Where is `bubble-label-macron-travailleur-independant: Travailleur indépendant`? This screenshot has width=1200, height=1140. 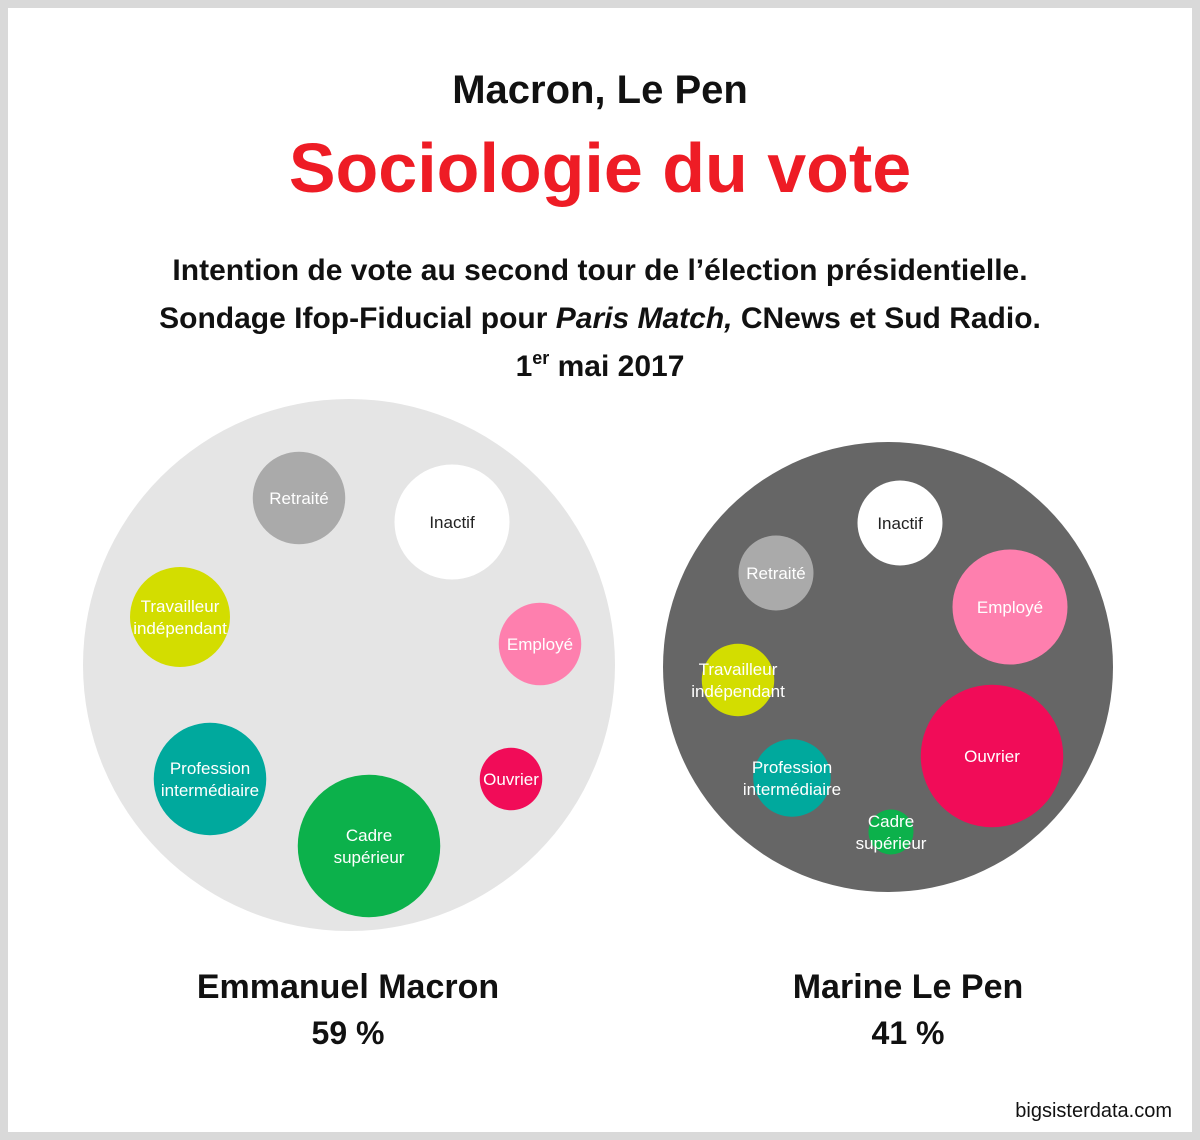 bubble-label-macron-travailleur-independant: Travailleur indépendant is located at coordinates (180, 617).